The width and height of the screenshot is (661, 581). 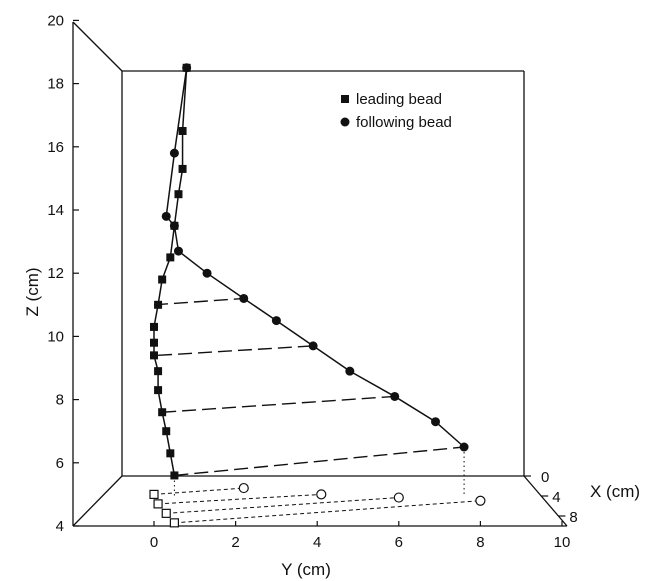 I want to click on depth-axis-ticks: 048, so click(x=551, y=497).